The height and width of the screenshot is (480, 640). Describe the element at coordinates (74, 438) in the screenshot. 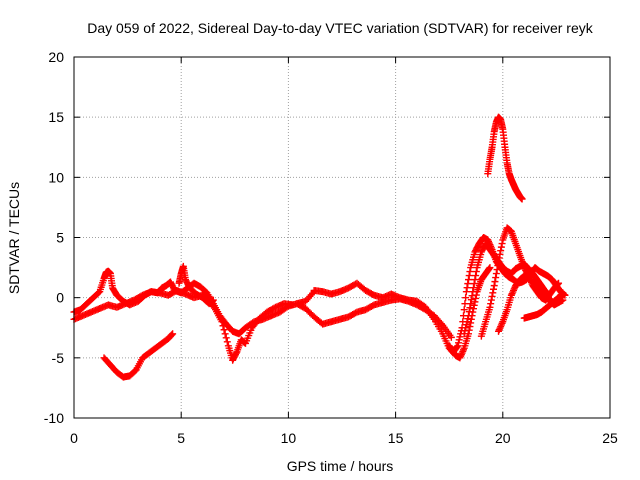

I see `x-tick-label: 0` at that location.